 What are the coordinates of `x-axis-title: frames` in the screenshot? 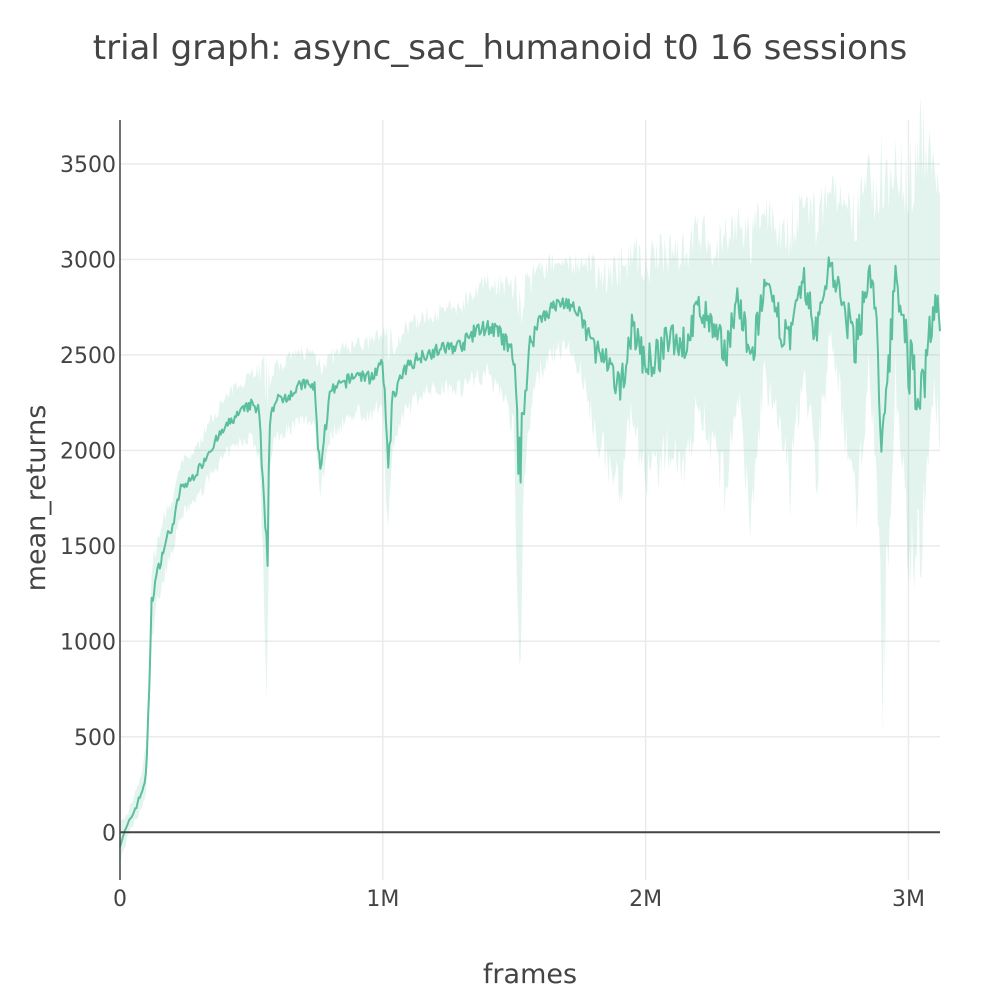 It's located at (530, 974).